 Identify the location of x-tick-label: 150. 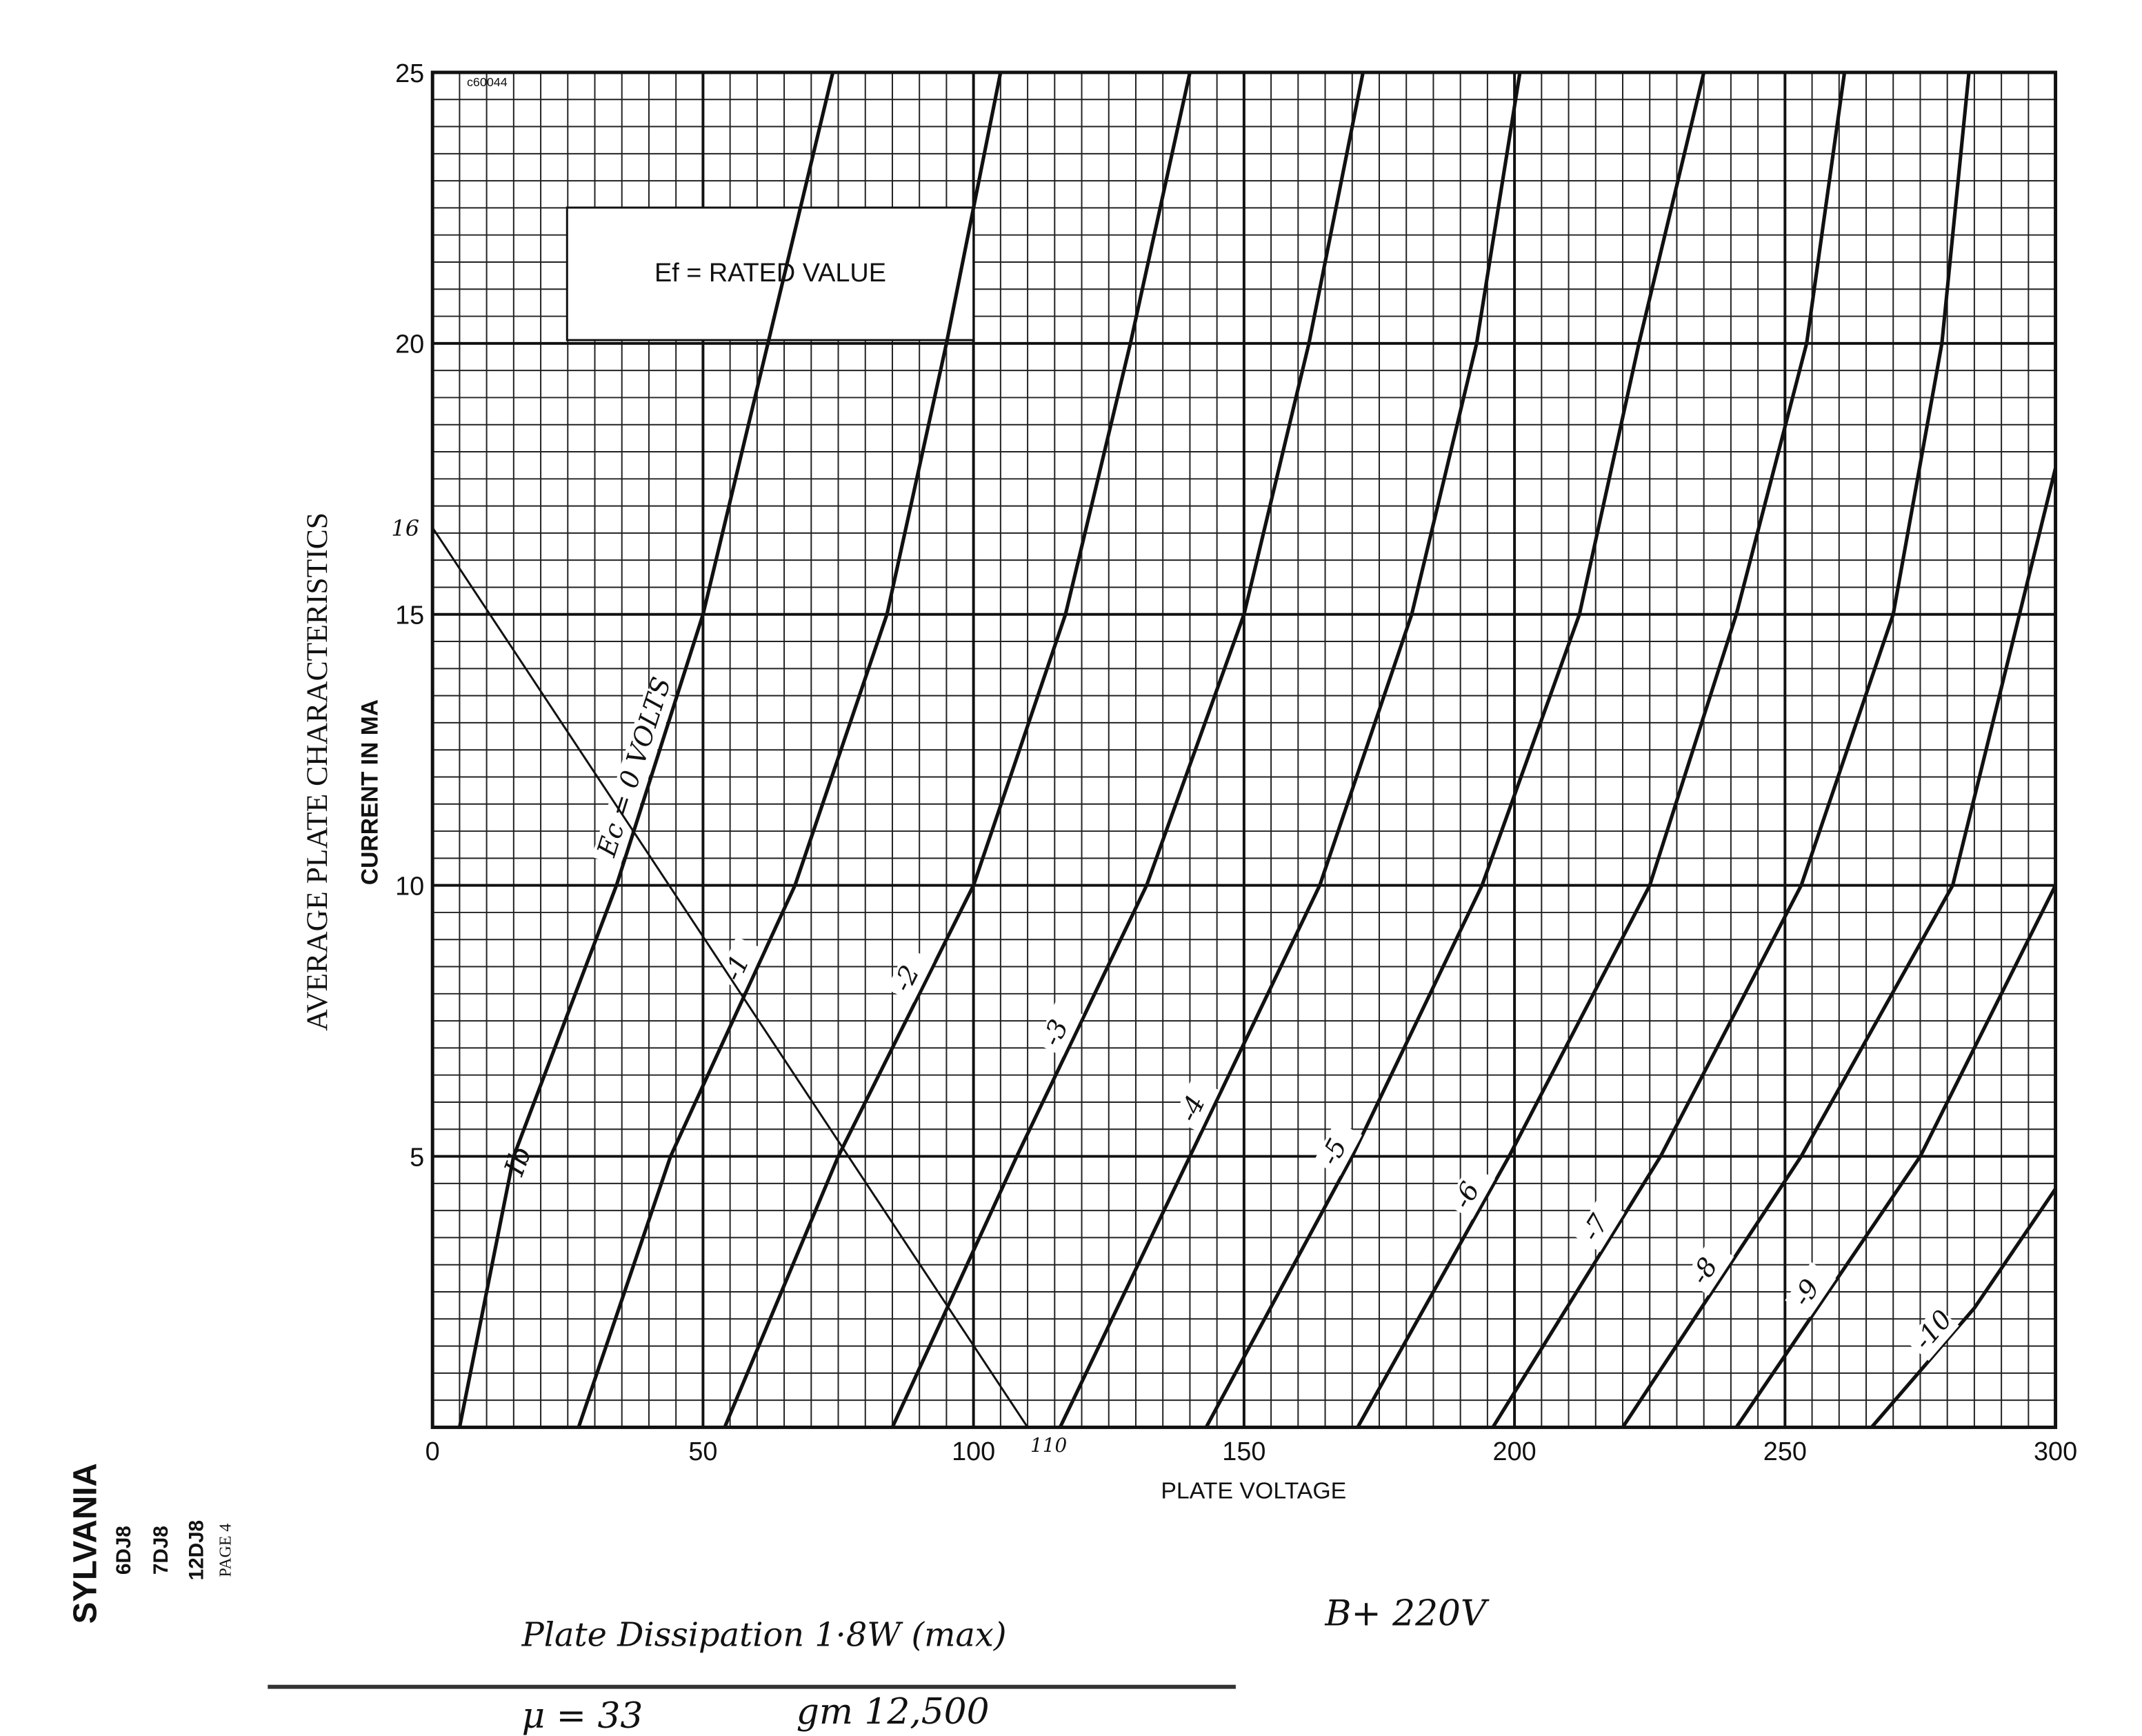
(1243, 1451).